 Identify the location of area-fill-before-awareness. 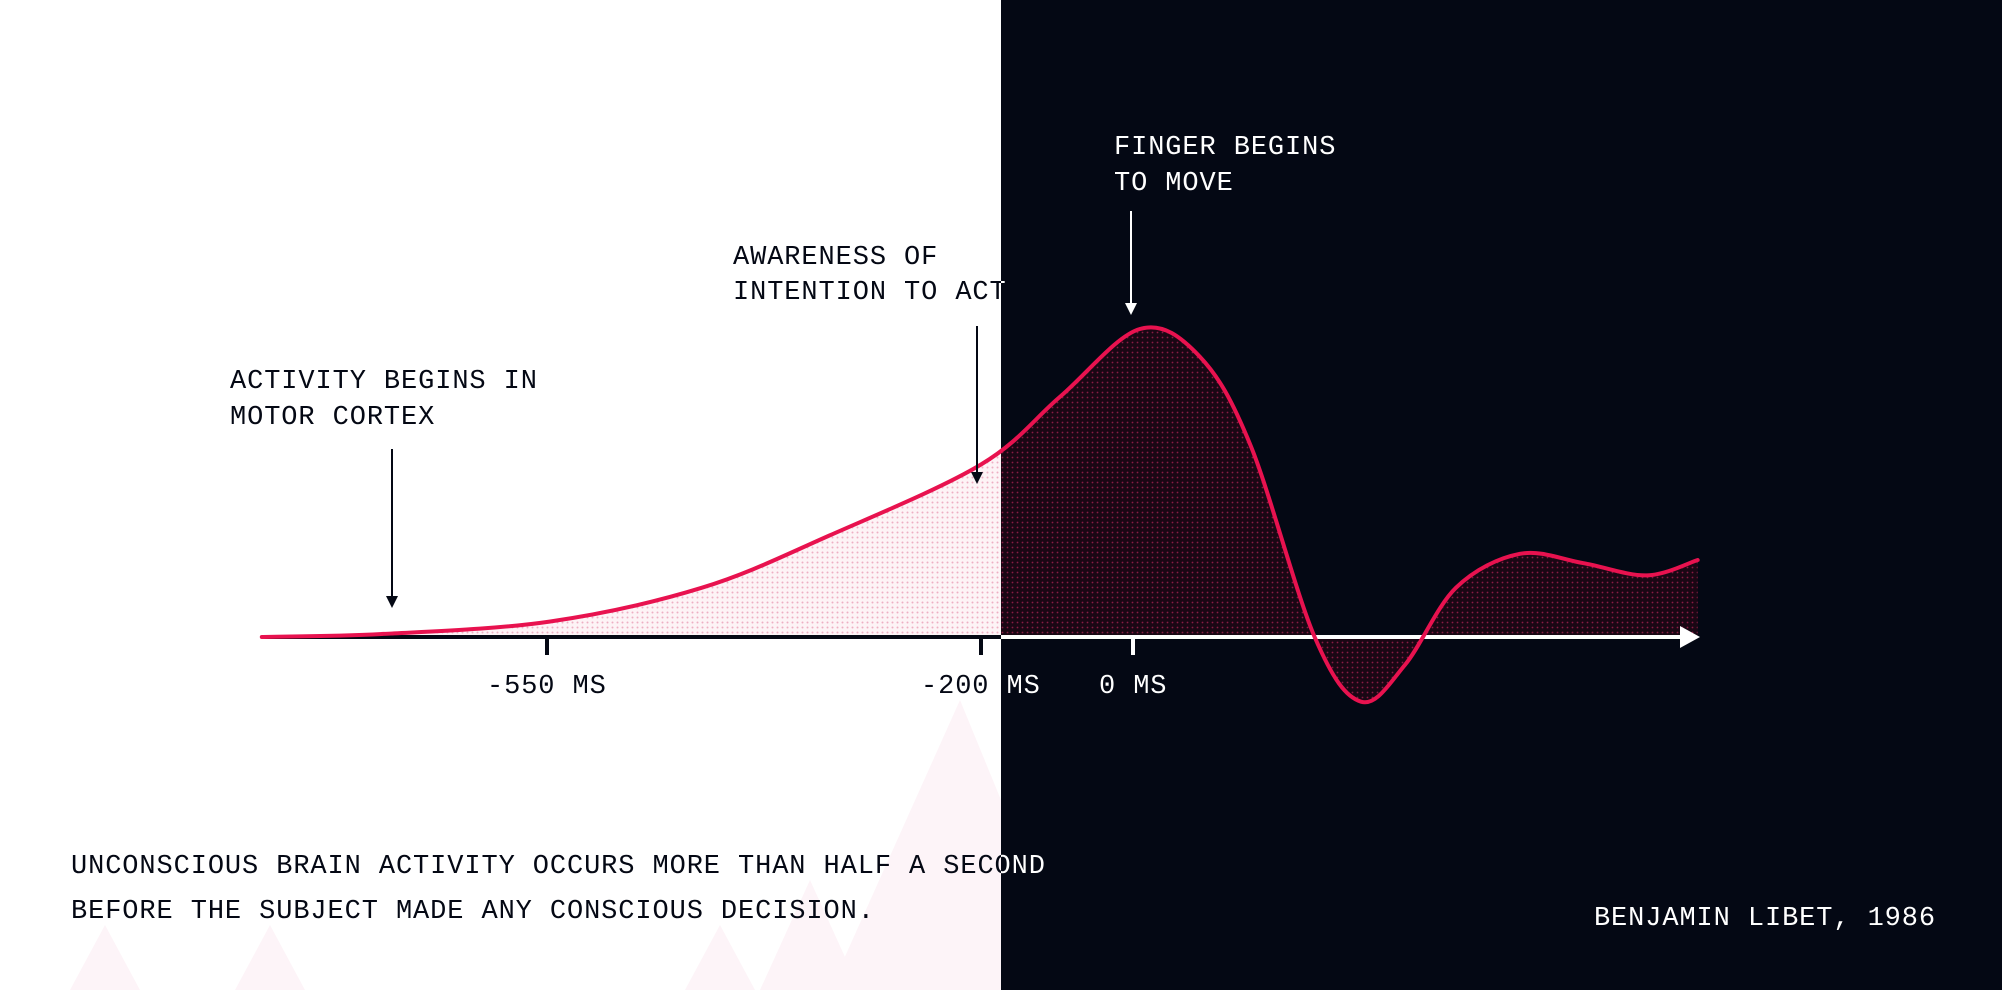
(631, 544).